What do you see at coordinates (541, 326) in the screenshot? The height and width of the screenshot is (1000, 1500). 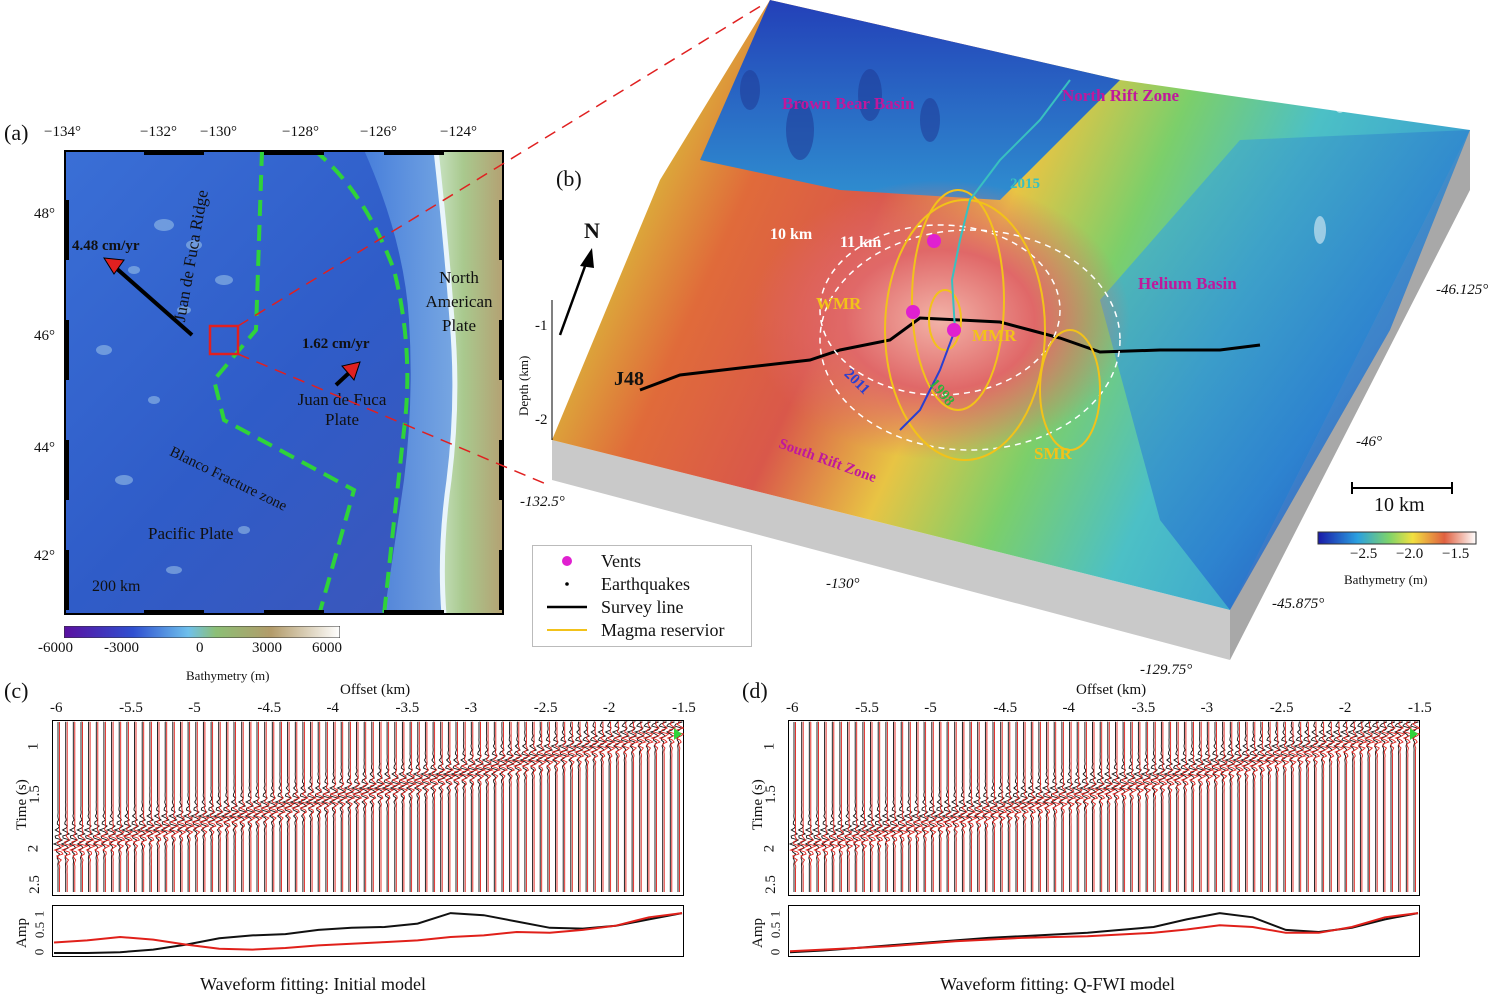 I see `depth-tick: -1` at bounding box center [541, 326].